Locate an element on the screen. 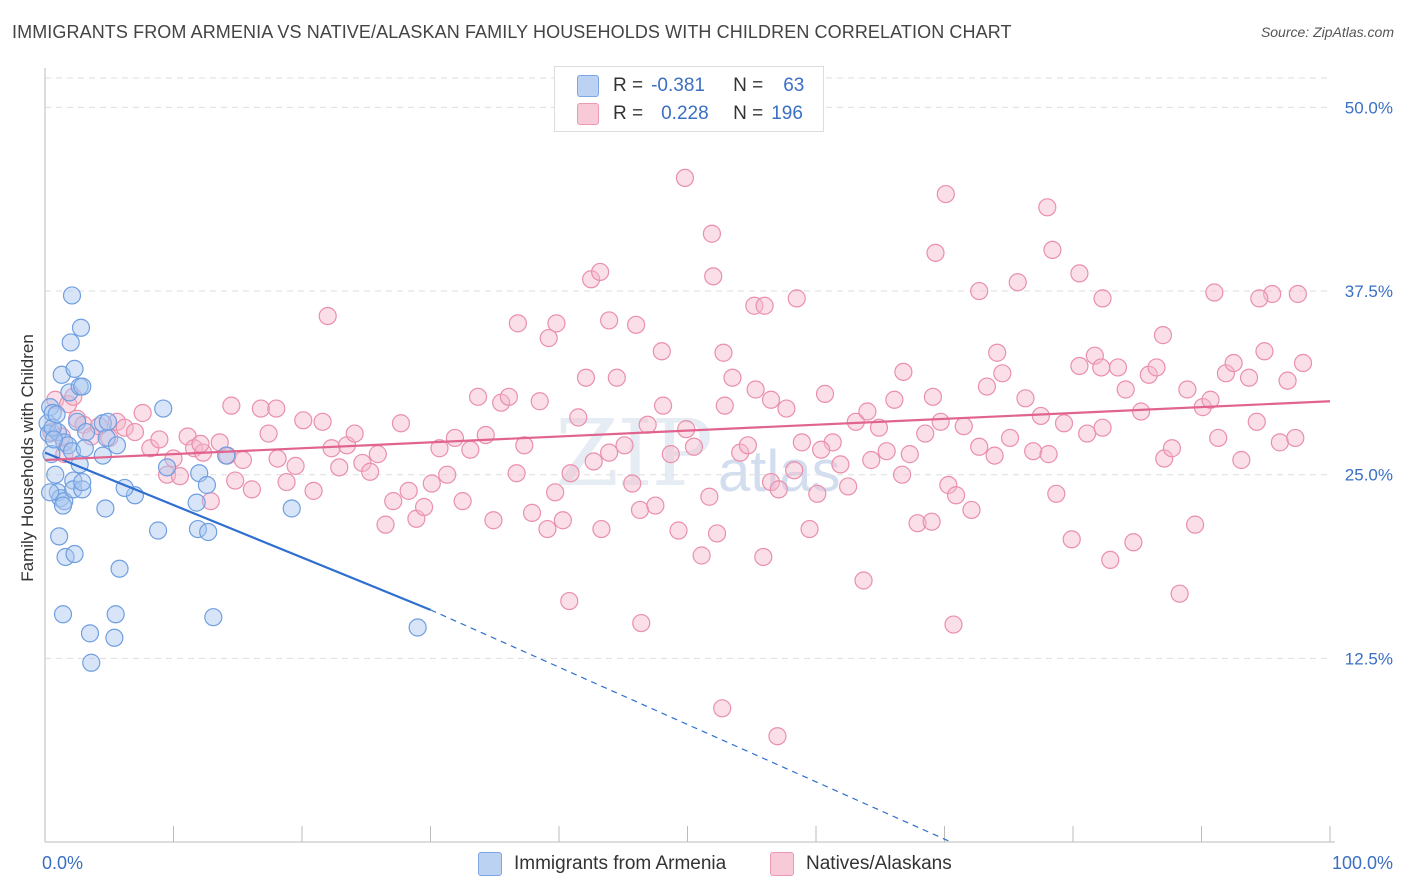 This screenshot has height=892, width=1406. trend-line-armenia is located at coordinates (237, 531).